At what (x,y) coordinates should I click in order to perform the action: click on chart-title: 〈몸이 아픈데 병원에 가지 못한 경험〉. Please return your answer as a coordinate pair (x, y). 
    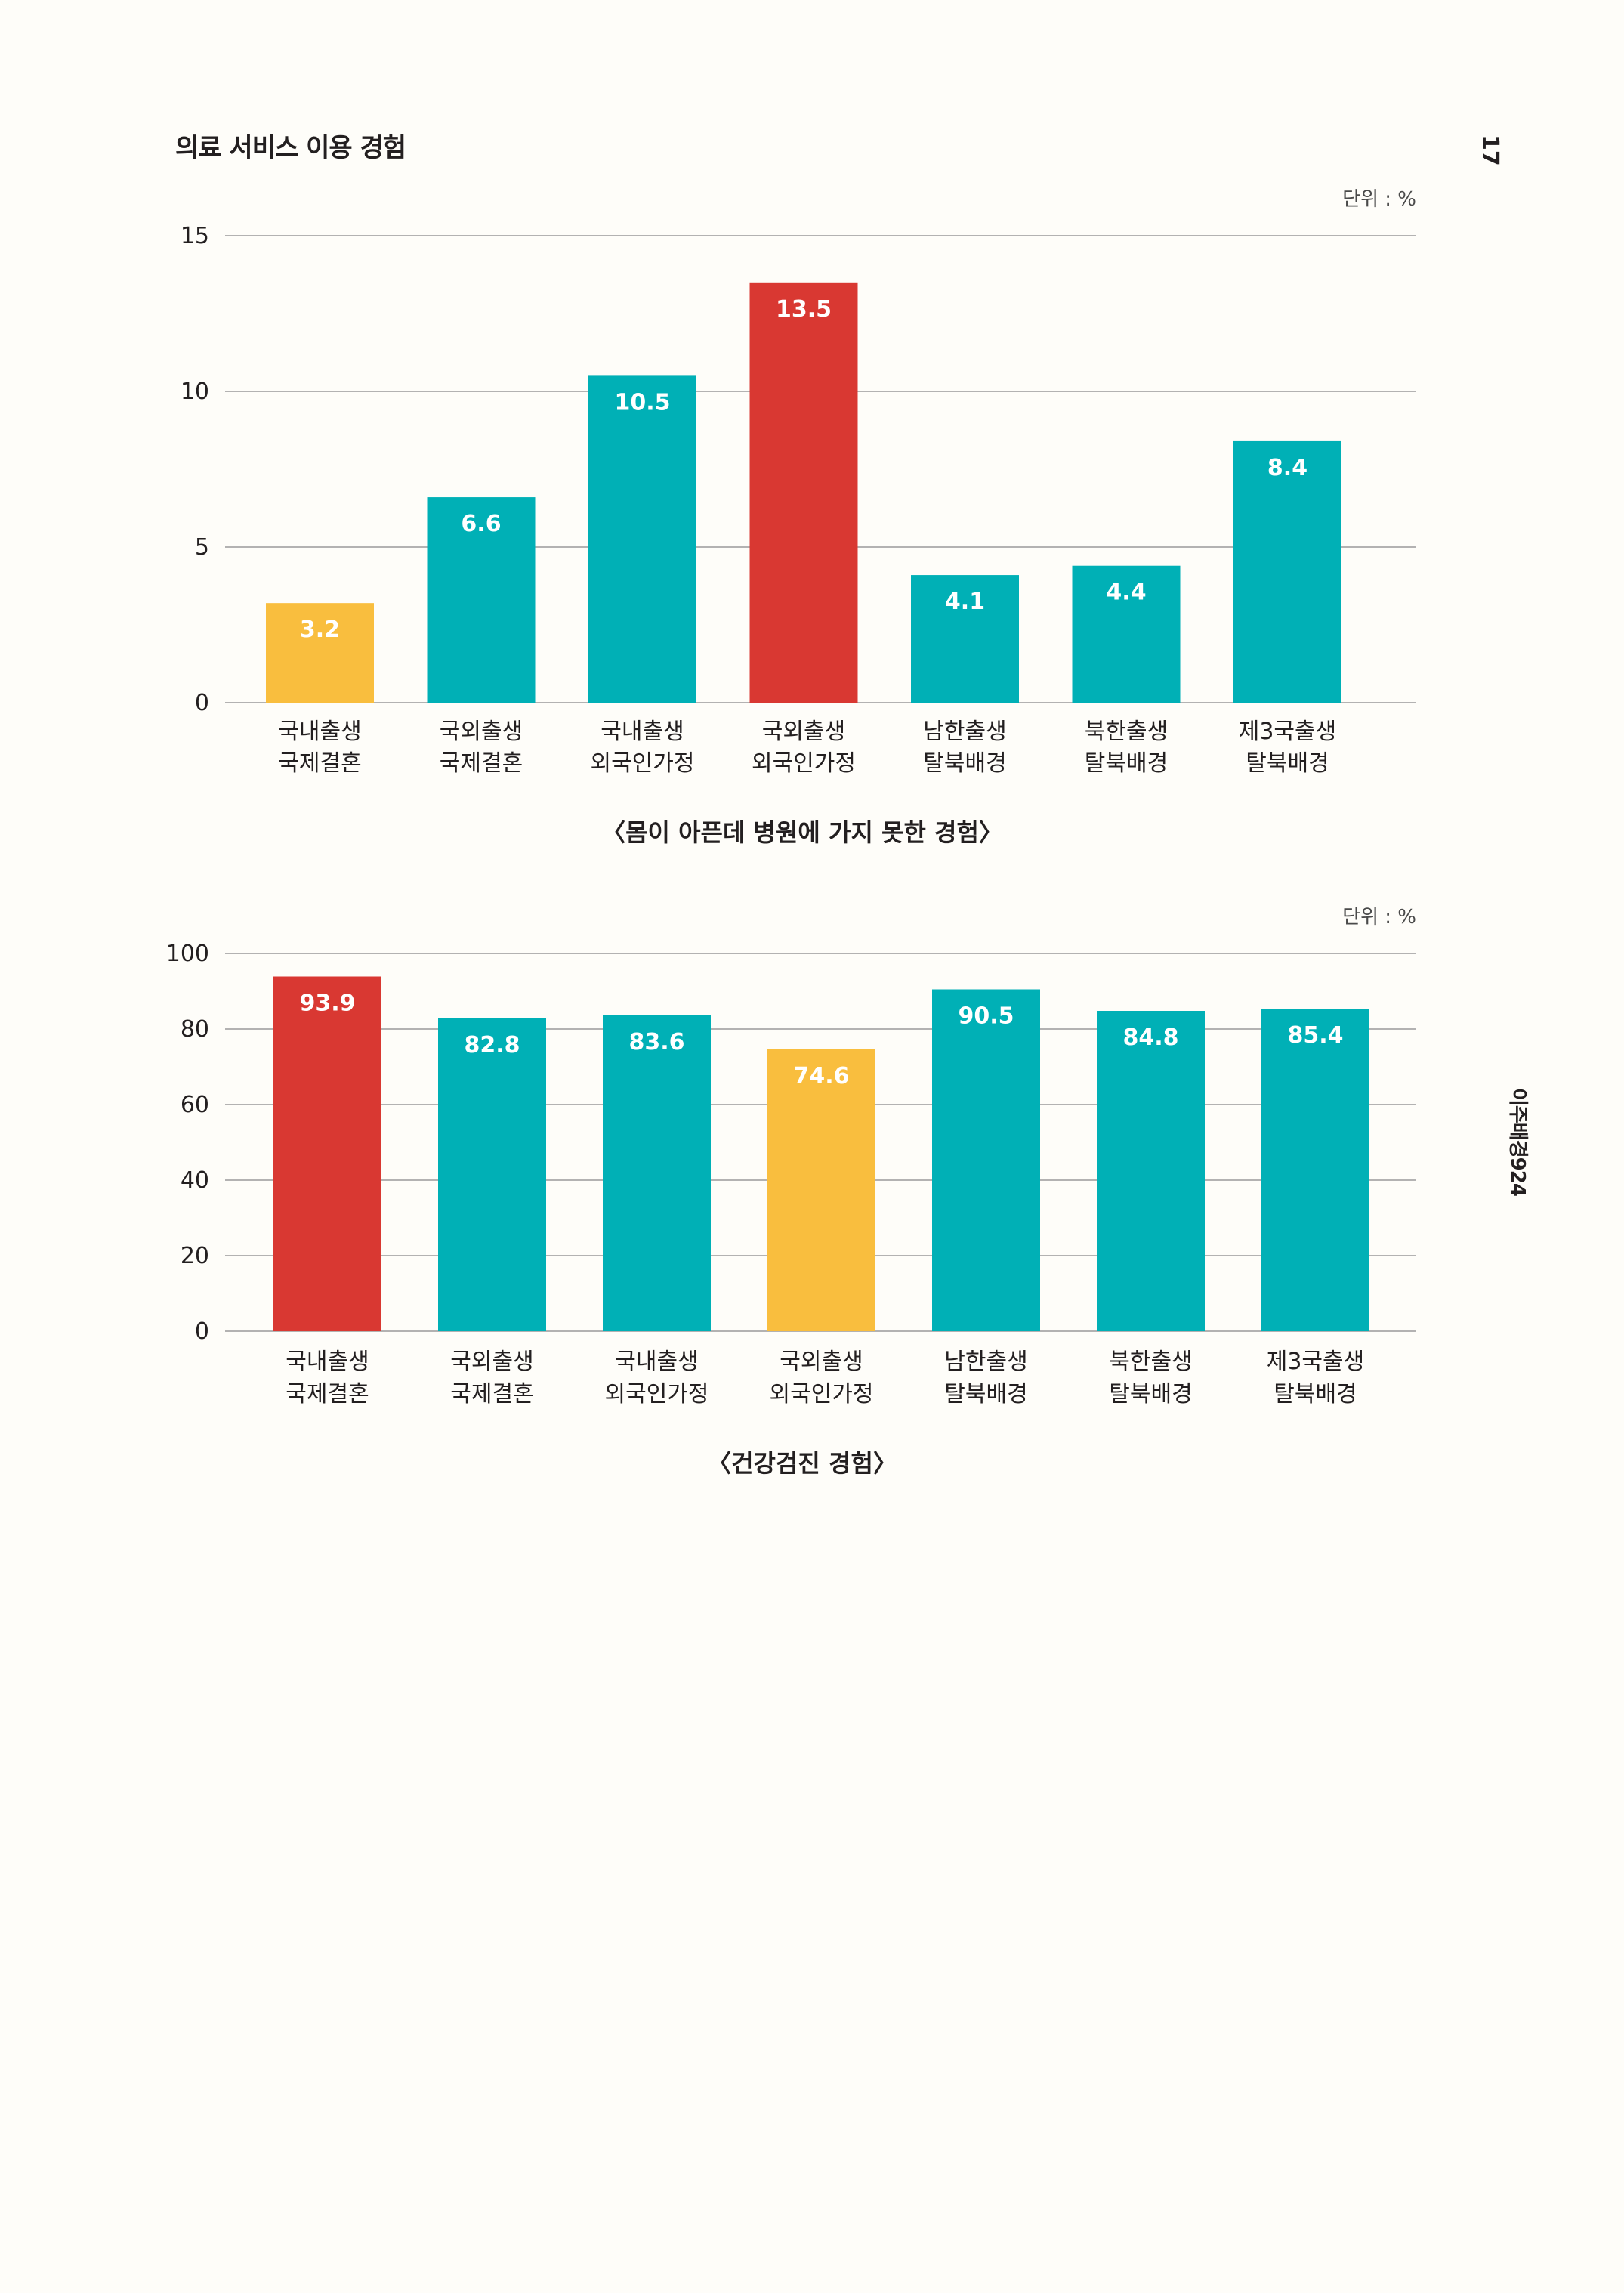
    Looking at the image, I should click on (802, 832).